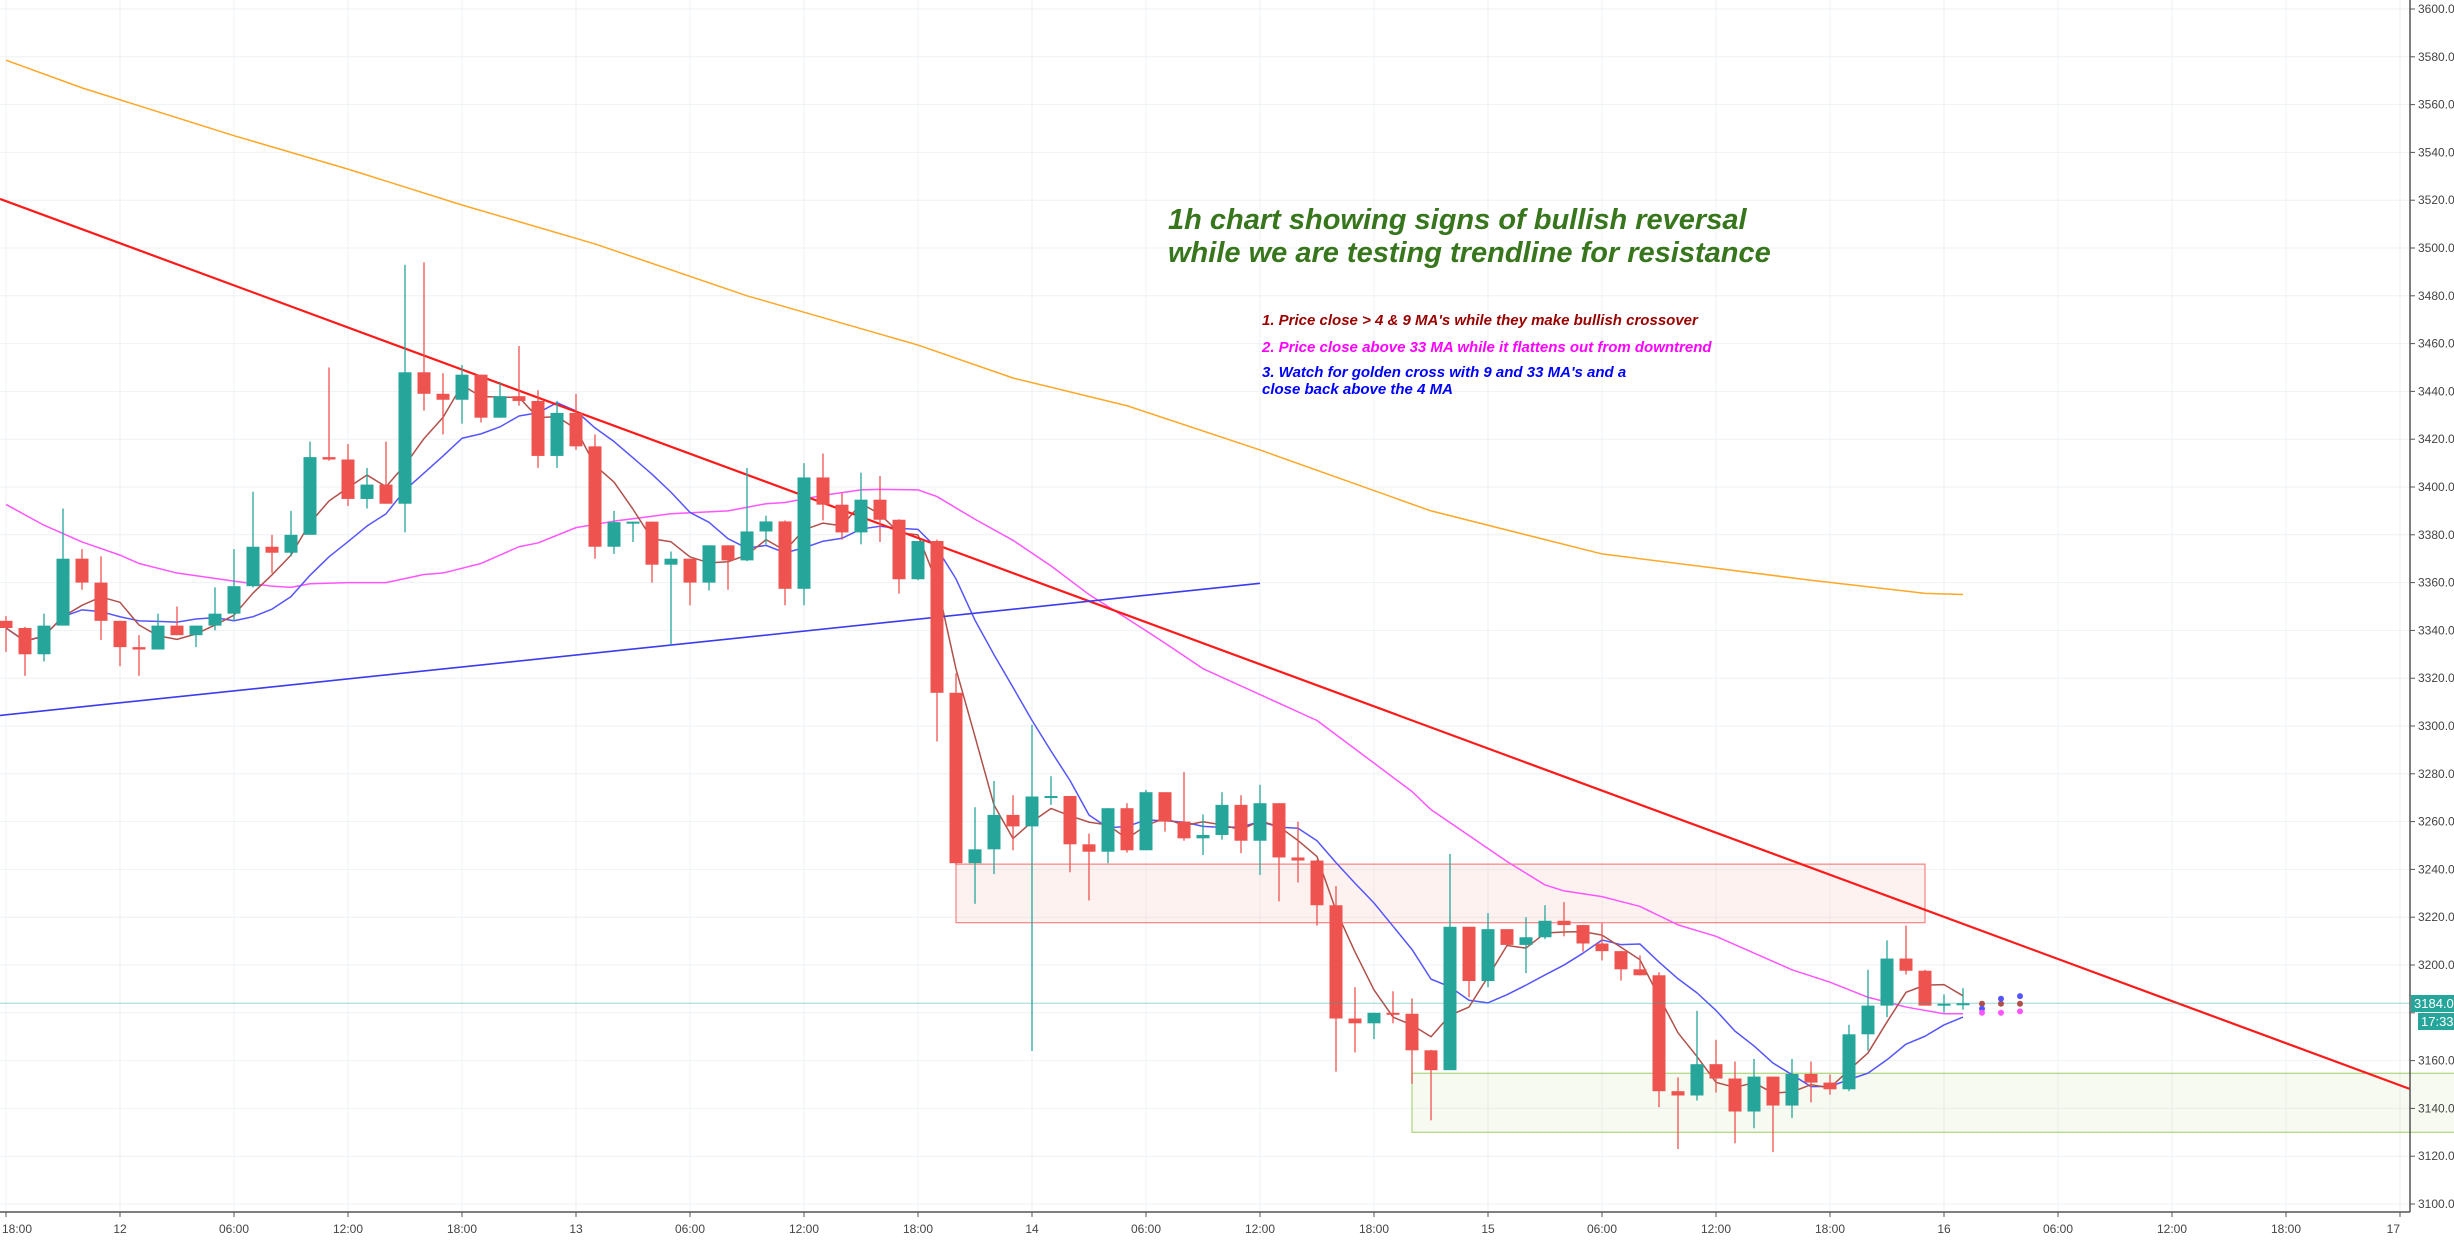 The width and height of the screenshot is (2454, 1241). I want to click on price-tick-label: 3280.0, so click(2436, 774).